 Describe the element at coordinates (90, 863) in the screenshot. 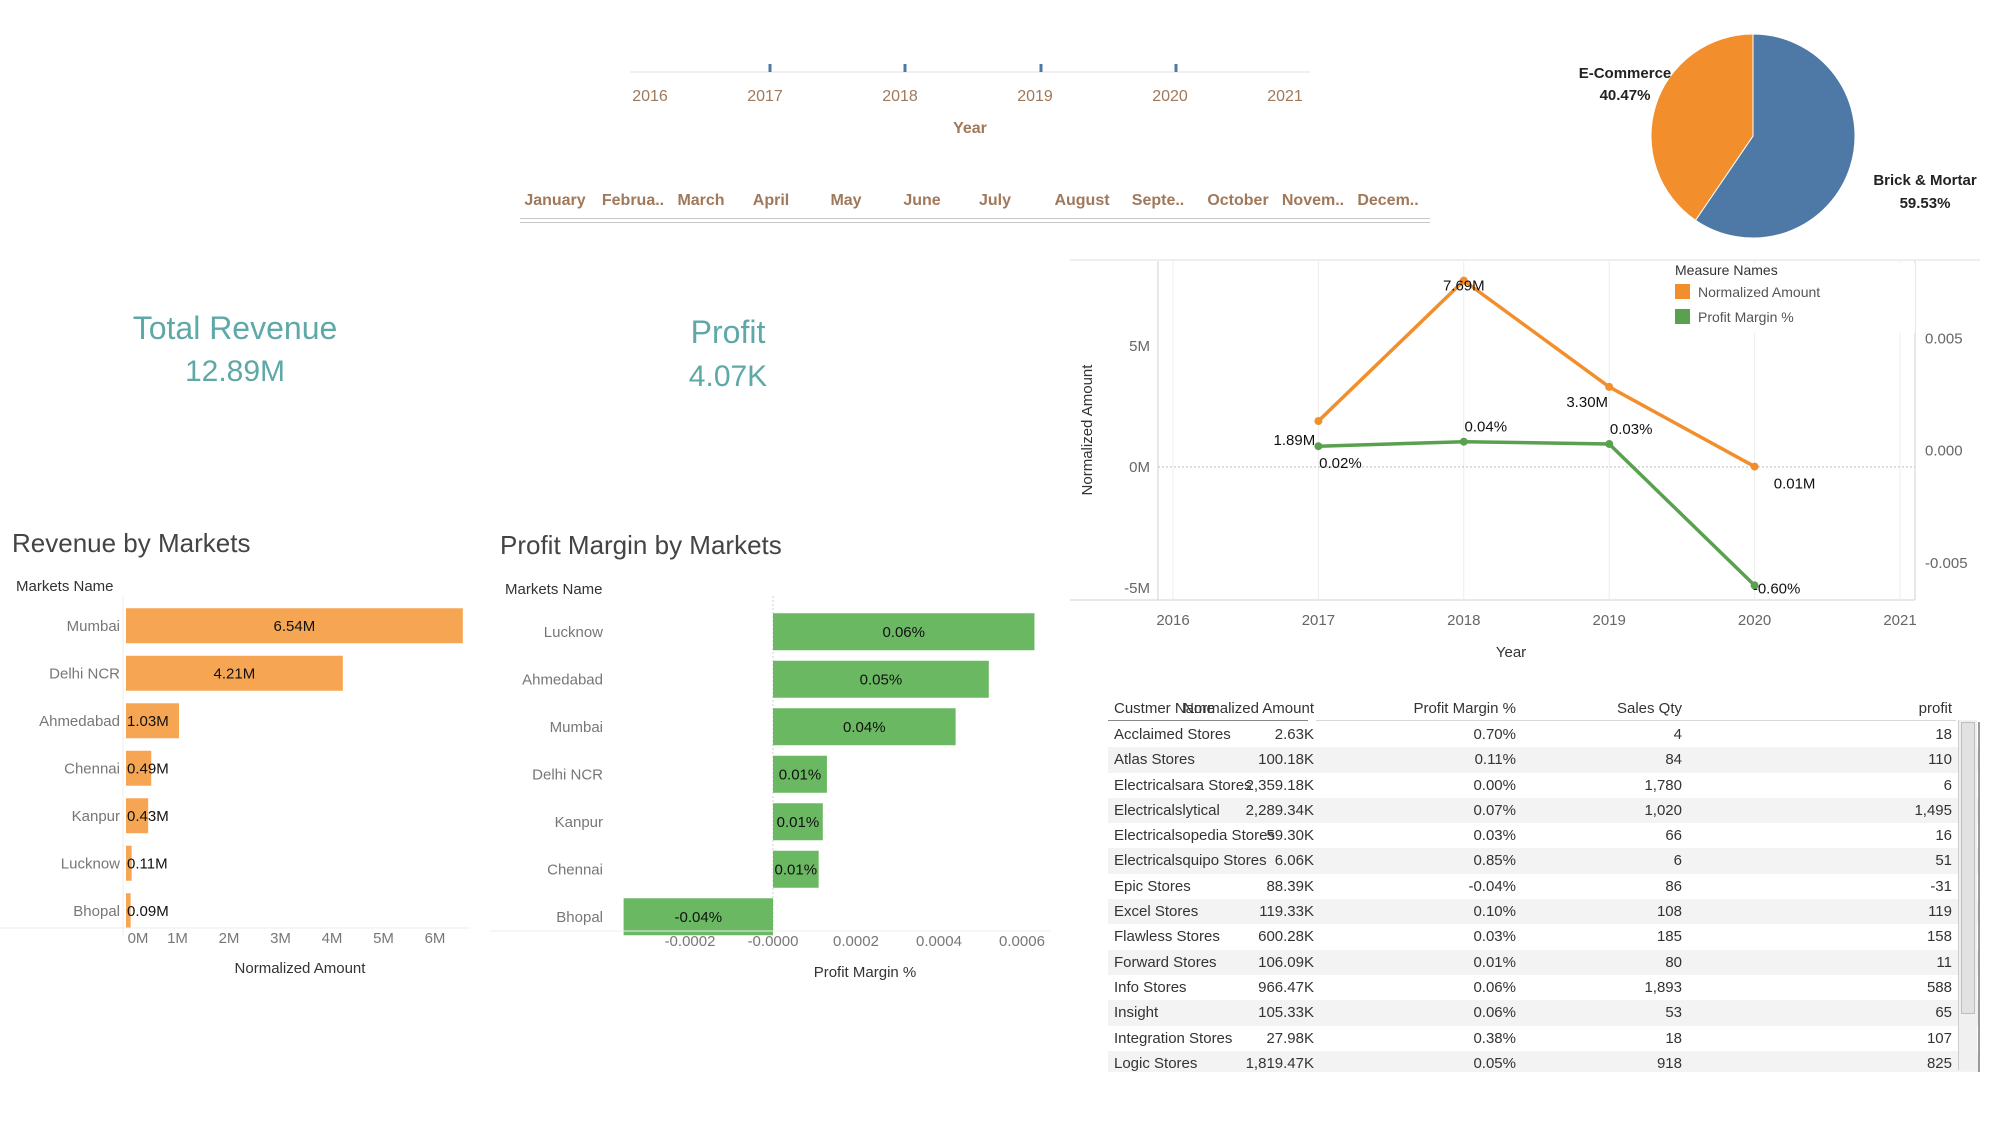

I see `category-label: Lucknow` at that location.